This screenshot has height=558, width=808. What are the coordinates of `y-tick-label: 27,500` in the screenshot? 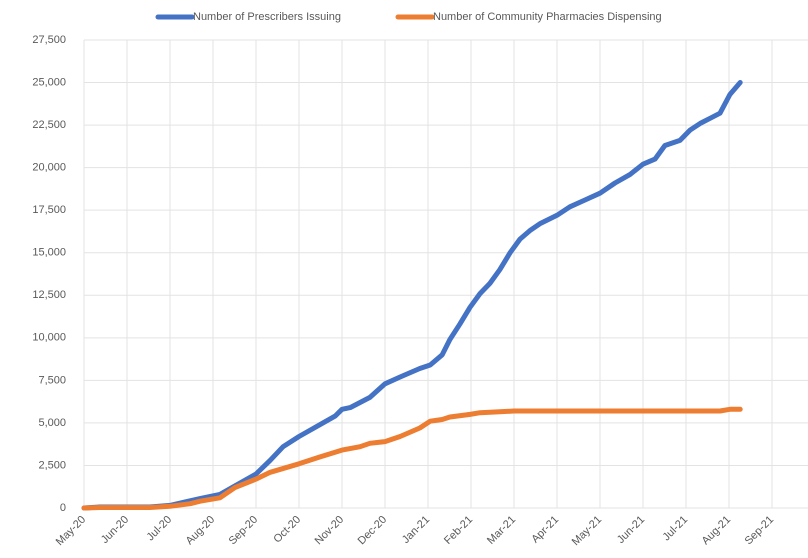 It's located at (49, 40).